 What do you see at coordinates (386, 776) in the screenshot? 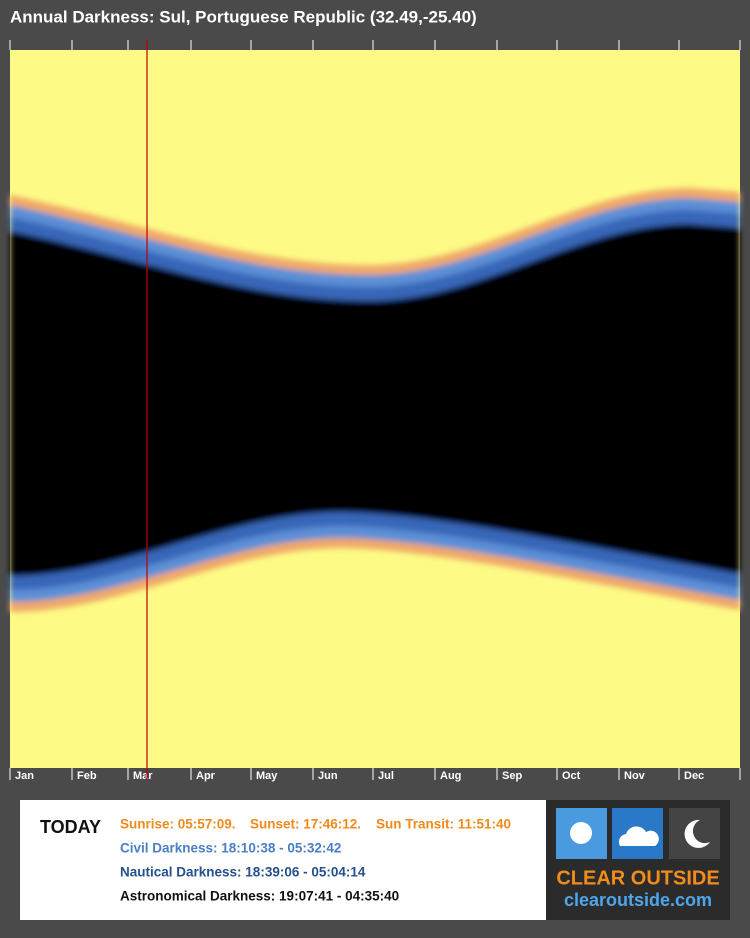
I see `month-label: Jul` at bounding box center [386, 776].